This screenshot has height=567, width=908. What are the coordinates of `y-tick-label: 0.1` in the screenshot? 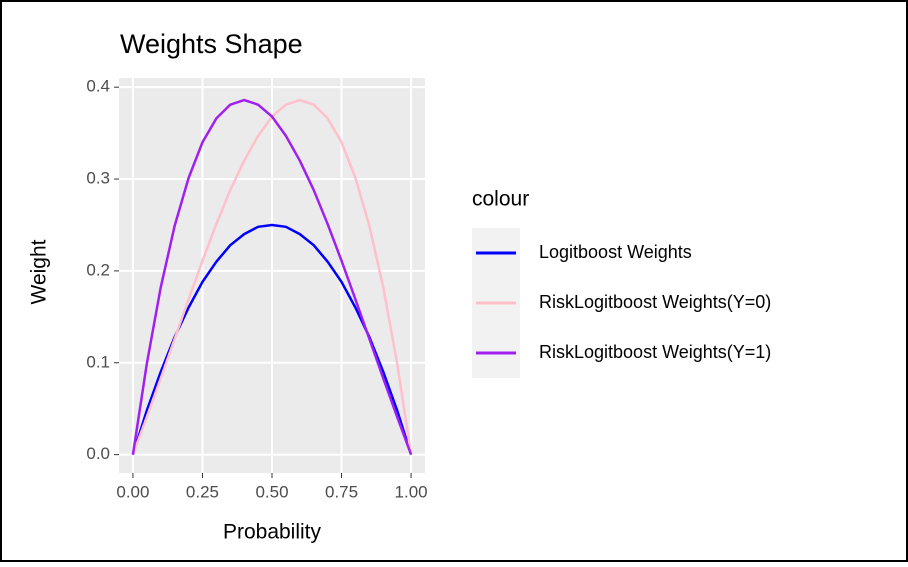 It's located at (98, 361).